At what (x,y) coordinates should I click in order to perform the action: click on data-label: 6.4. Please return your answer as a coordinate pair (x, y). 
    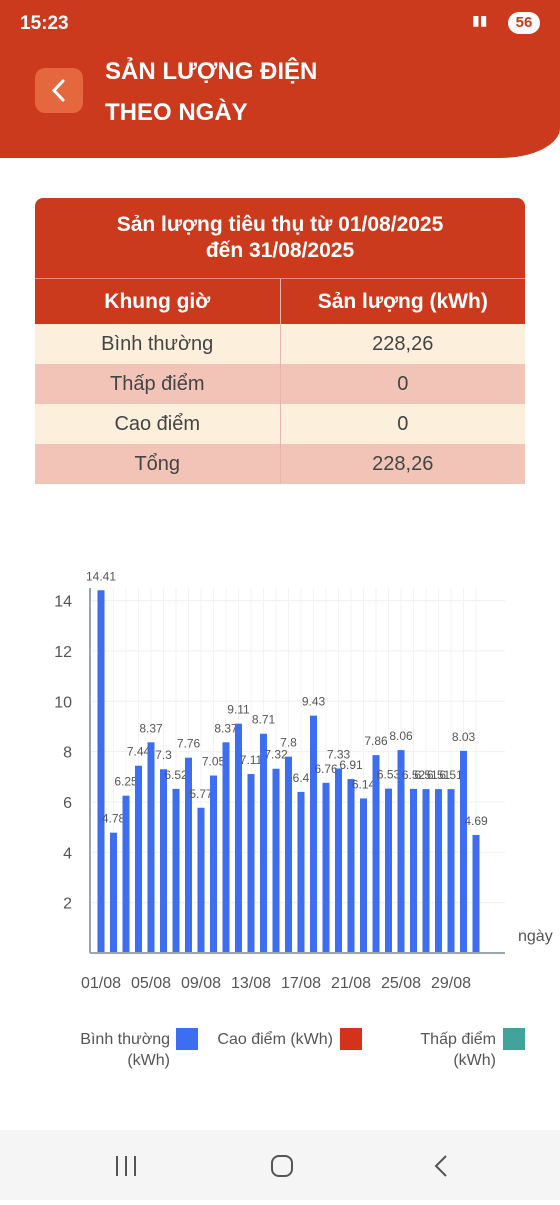
    Looking at the image, I should click on (301, 778).